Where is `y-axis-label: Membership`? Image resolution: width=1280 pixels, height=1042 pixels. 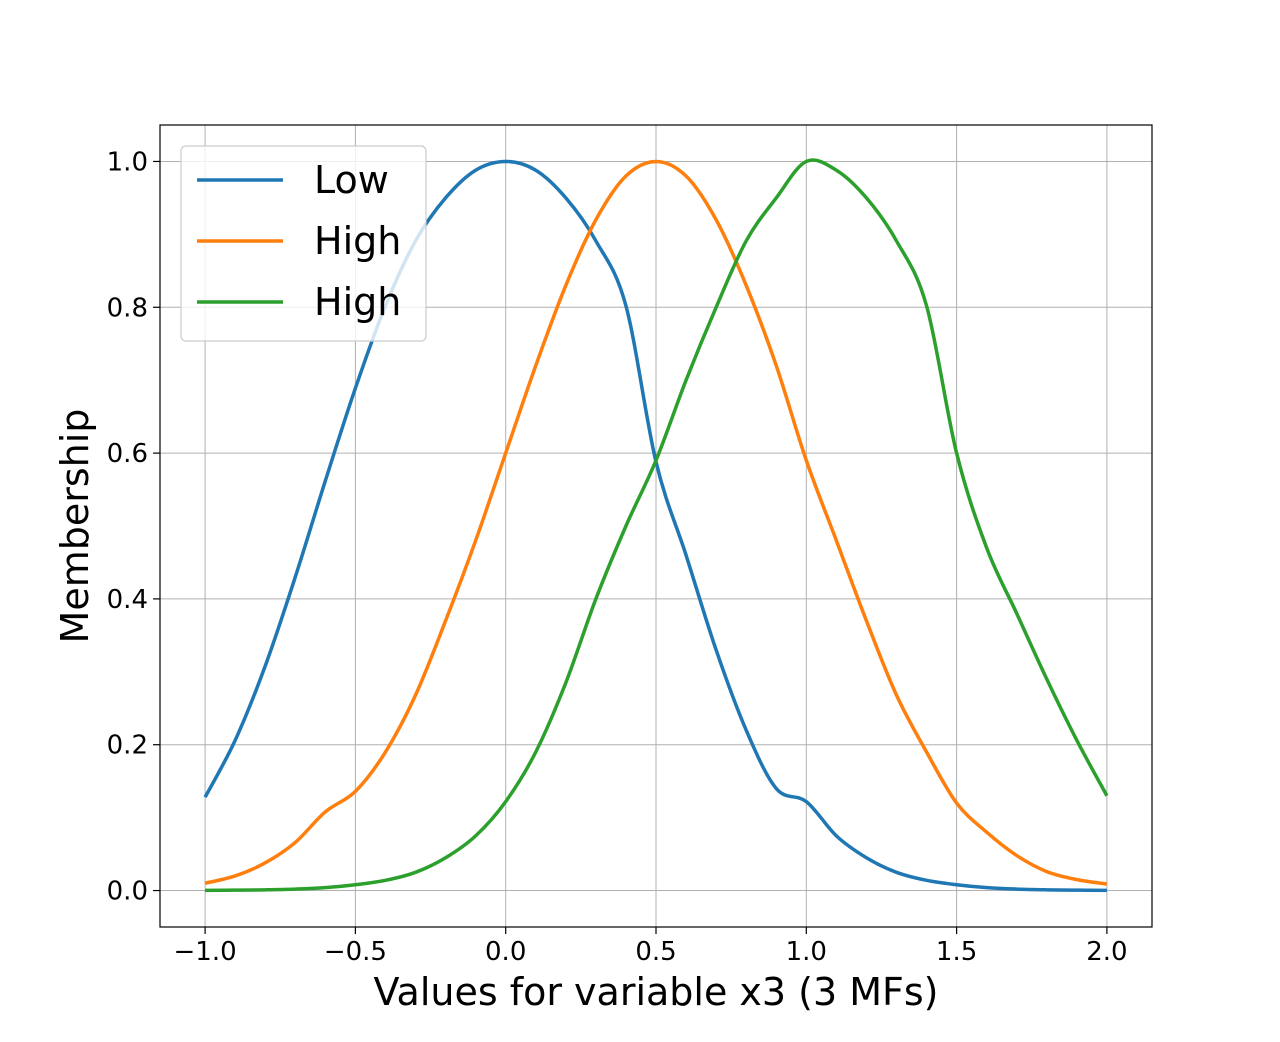 y-axis-label: Membership is located at coordinates (75, 526).